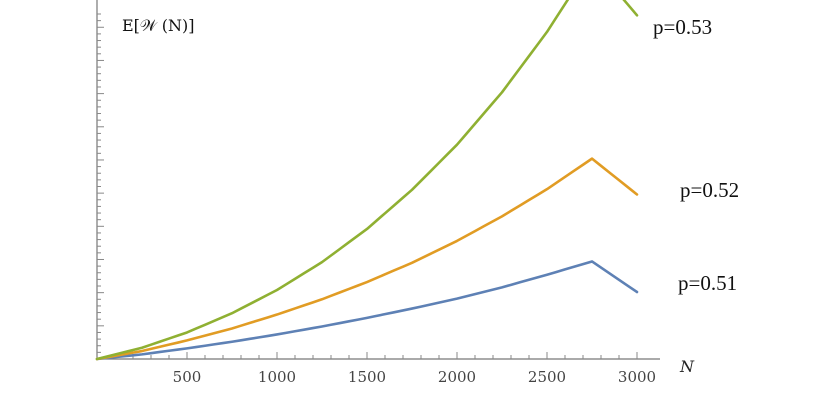 The height and width of the screenshot is (415, 830). Describe the element at coordinates (367, 377) in the screenshot. I see `x-tick-label: 1500` at that location.